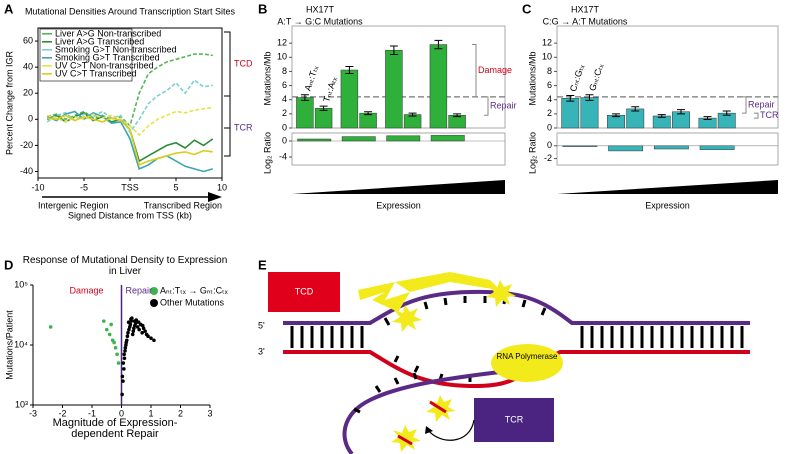 This screenshot has height=454, width=800. Describe the element at coordinates (262, 8) in the screenshot. I see `panel-label: B` at that location.